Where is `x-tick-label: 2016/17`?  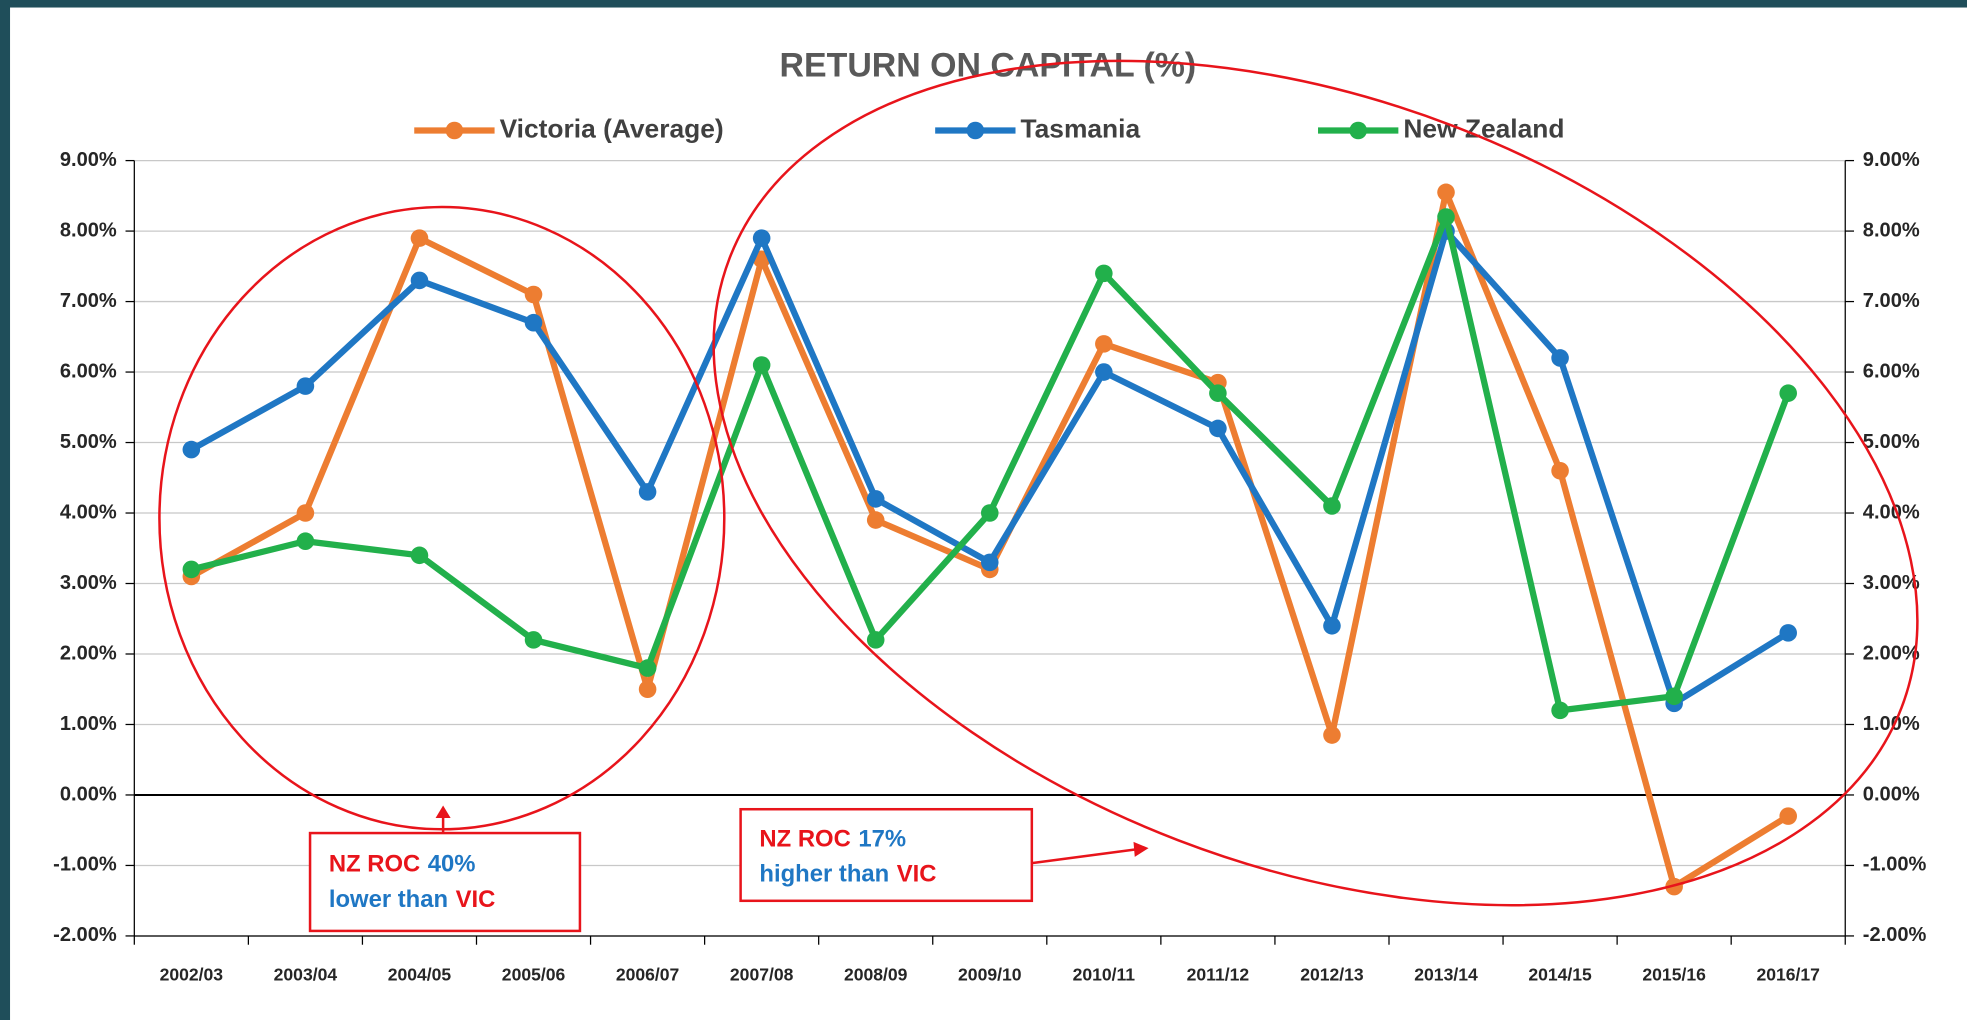 x-tick-label: 2016/17 is located at coordinates (1787, 975).